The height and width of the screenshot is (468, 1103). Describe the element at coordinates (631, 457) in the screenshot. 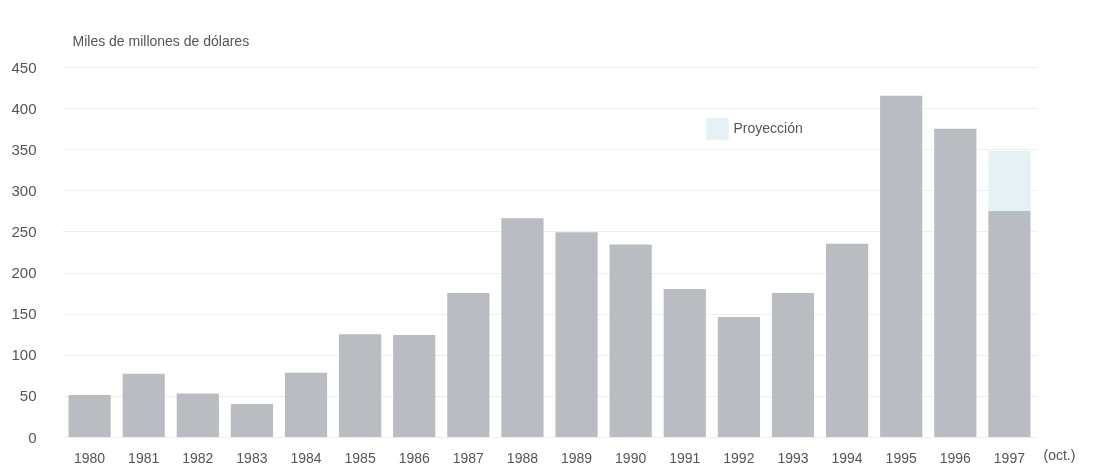

I see `x-tick-label: 1990` at that location.